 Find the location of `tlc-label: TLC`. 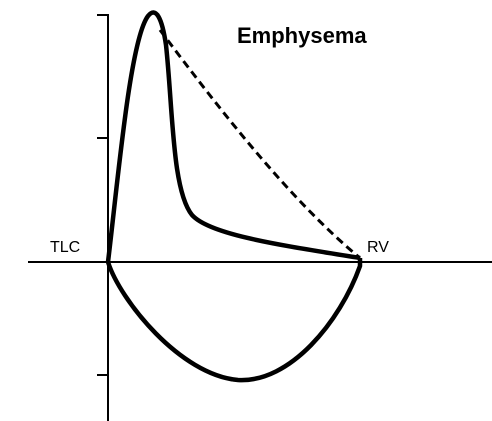

tlc-label: TLC is located at coordinates (65, 247).